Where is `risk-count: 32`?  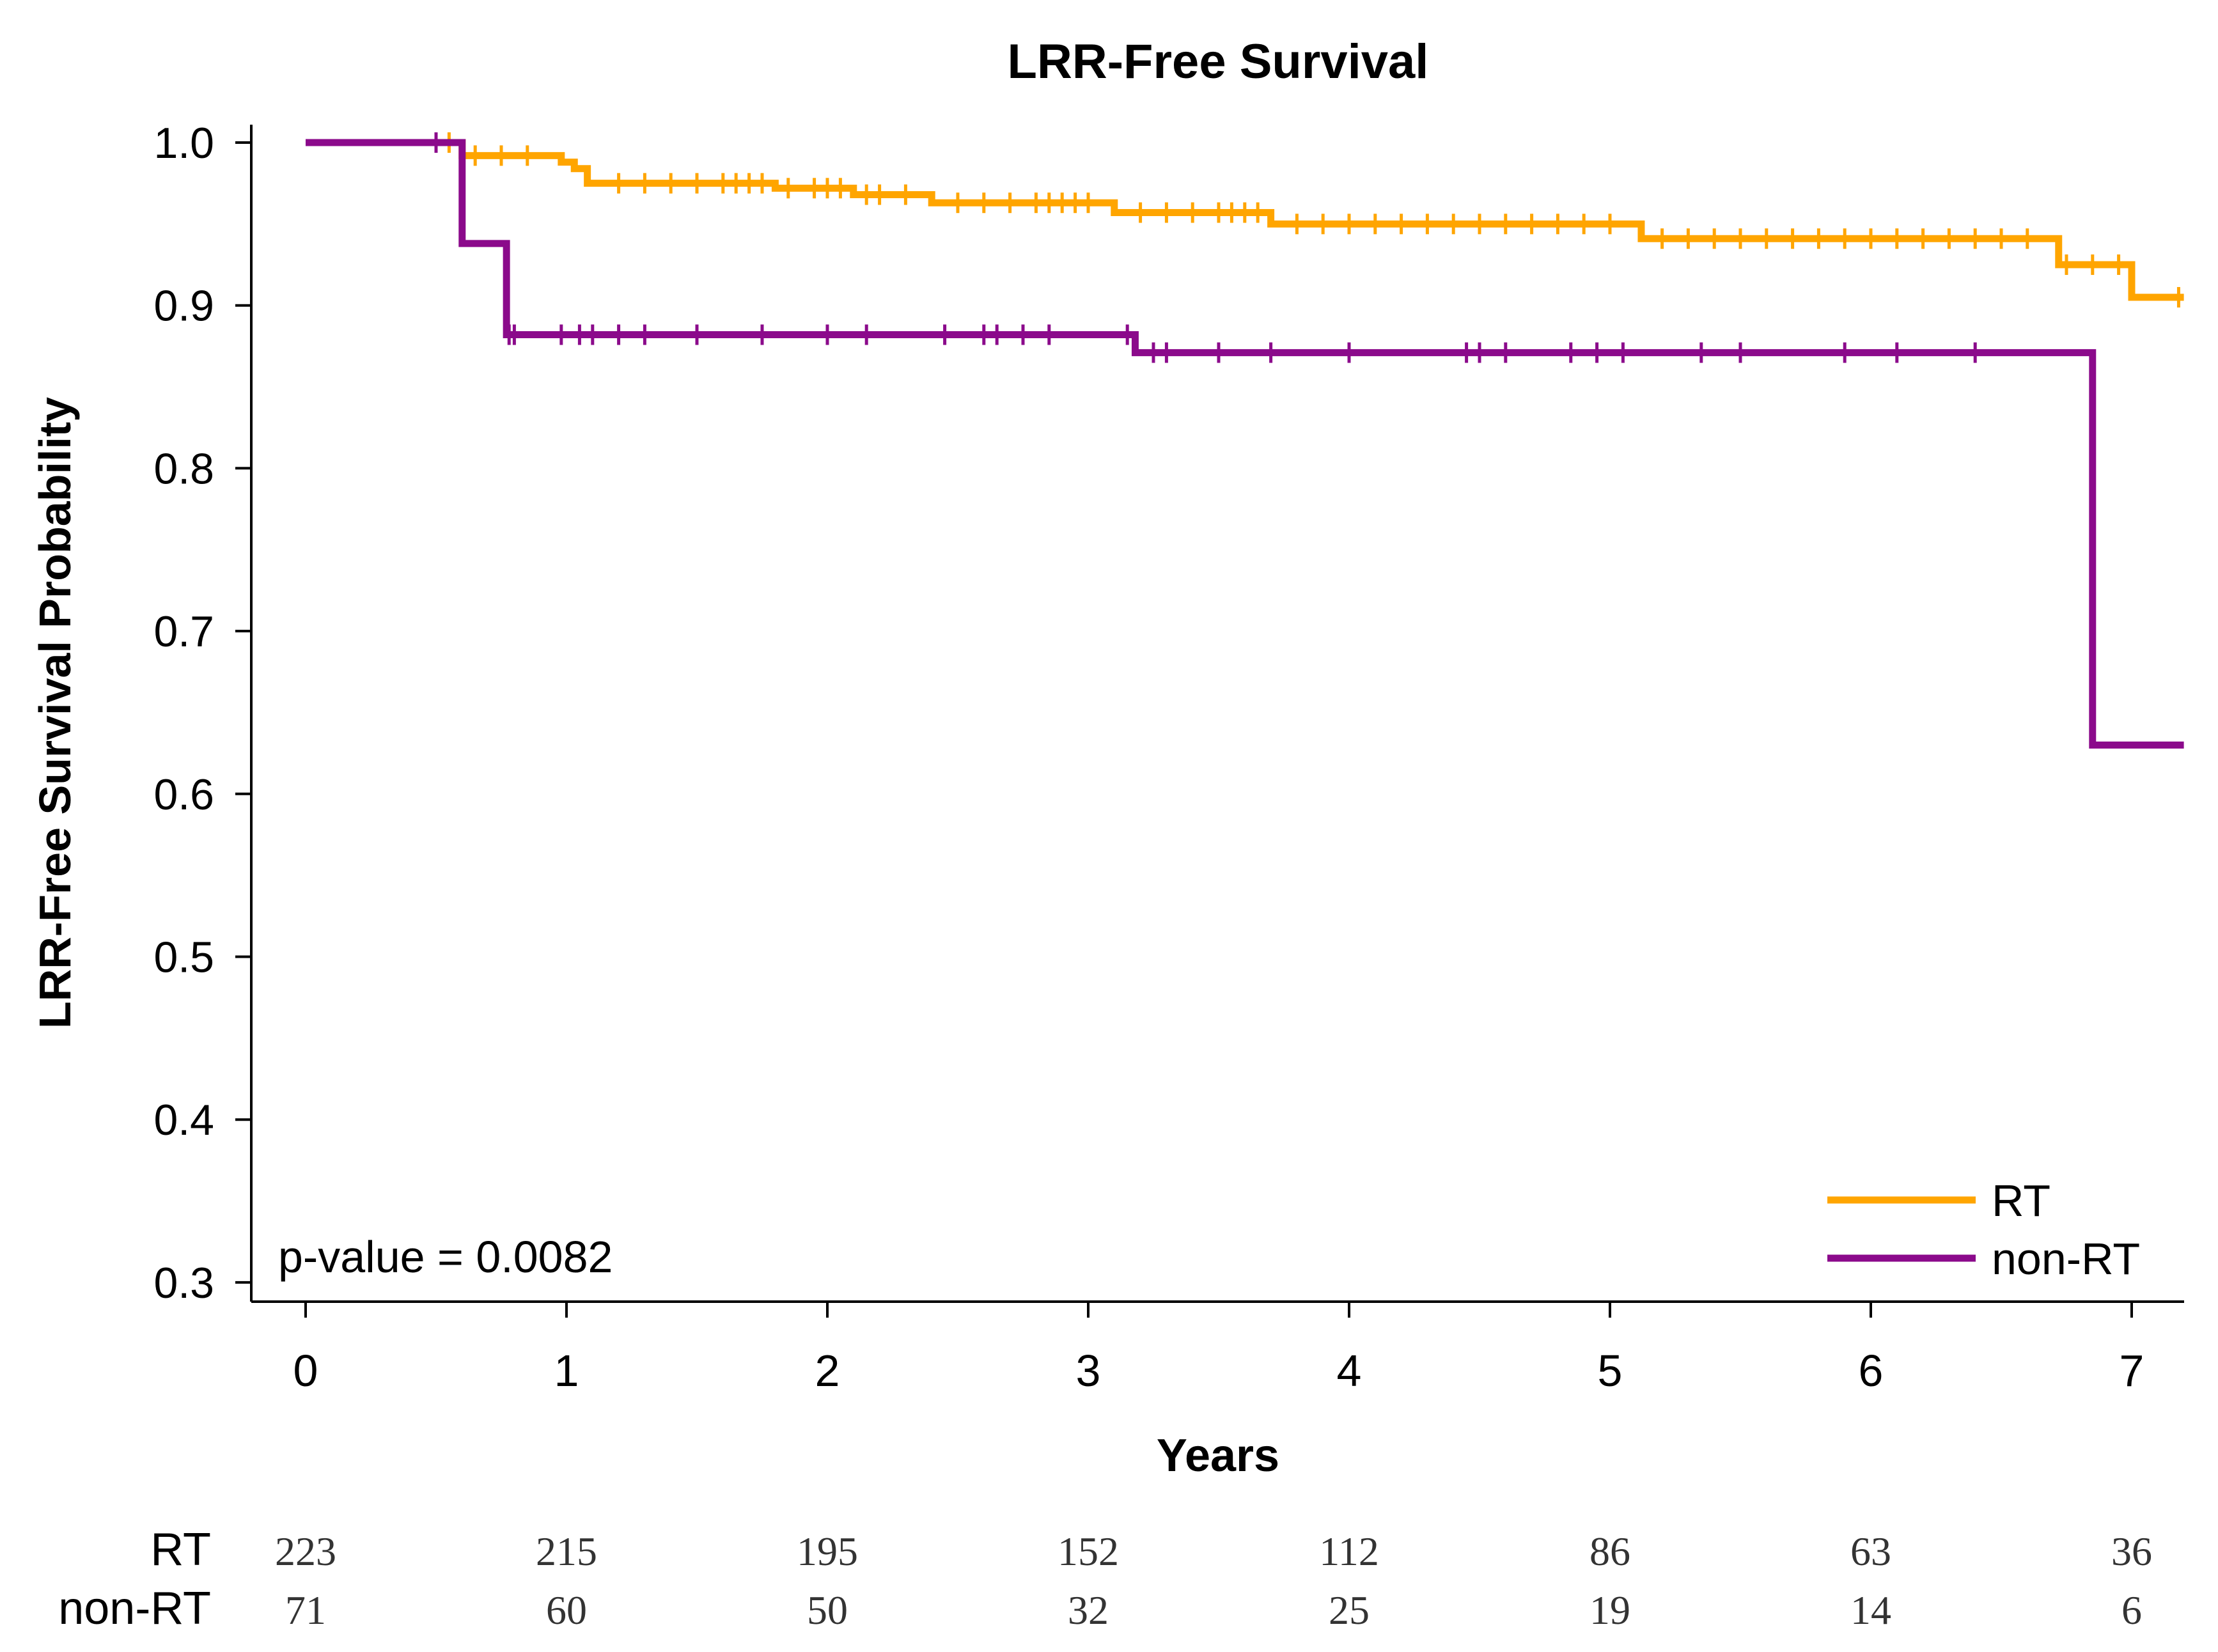 risk-count: 32 is located at coordinates (1088, 1610).